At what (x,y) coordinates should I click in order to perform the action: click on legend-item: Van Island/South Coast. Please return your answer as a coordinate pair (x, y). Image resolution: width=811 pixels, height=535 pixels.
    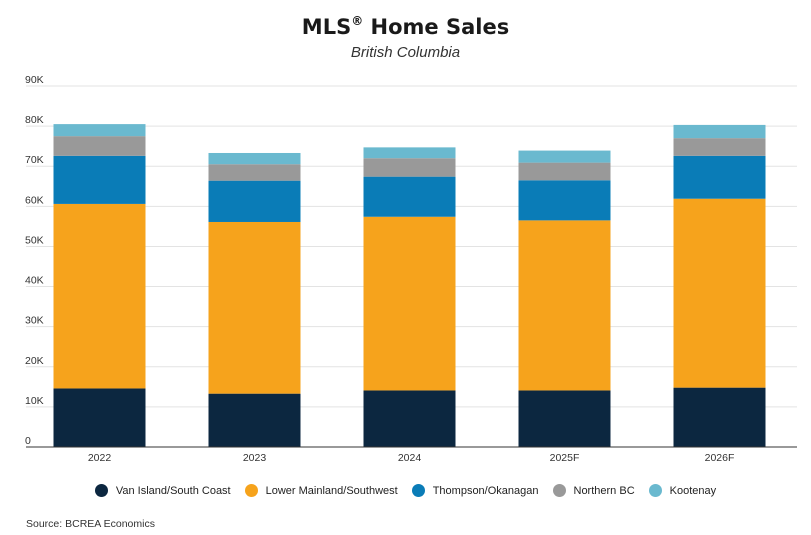
    Looking at the image, I should click on (162, 490).